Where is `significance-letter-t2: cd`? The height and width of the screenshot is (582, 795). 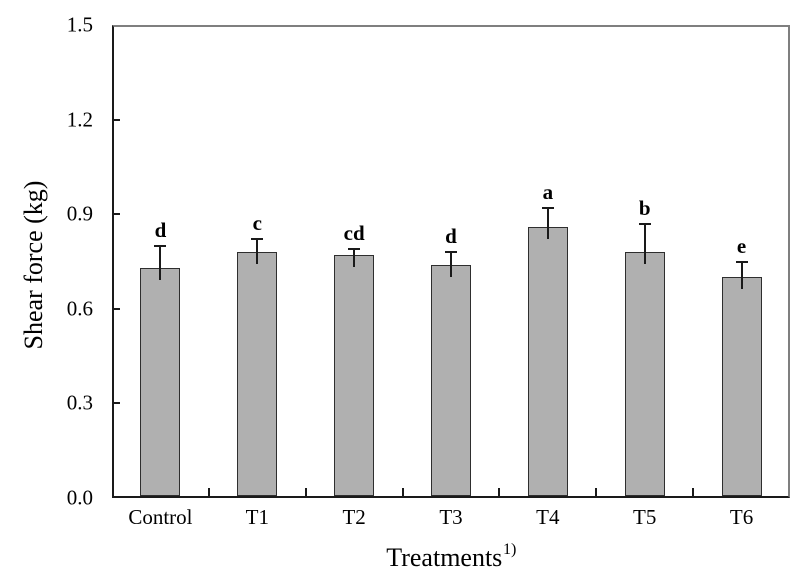 significance-letter-t2: cd is located at coordinates (354, 232).